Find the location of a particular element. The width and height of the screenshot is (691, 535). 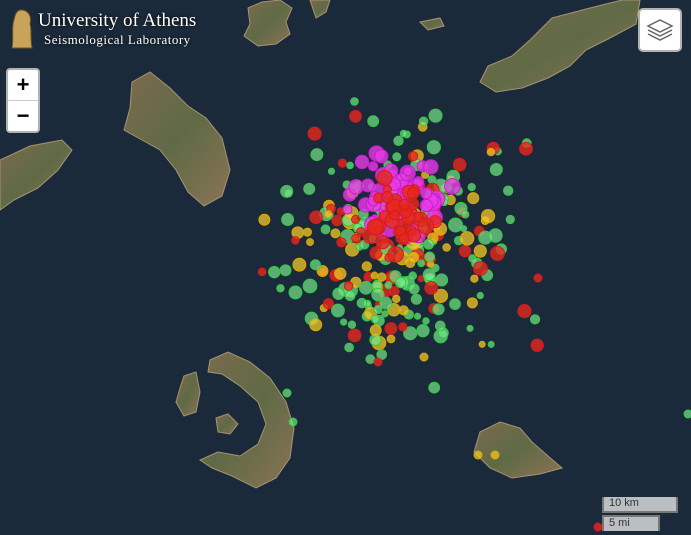

zoom-in: + is located at coordinates (23, 85).